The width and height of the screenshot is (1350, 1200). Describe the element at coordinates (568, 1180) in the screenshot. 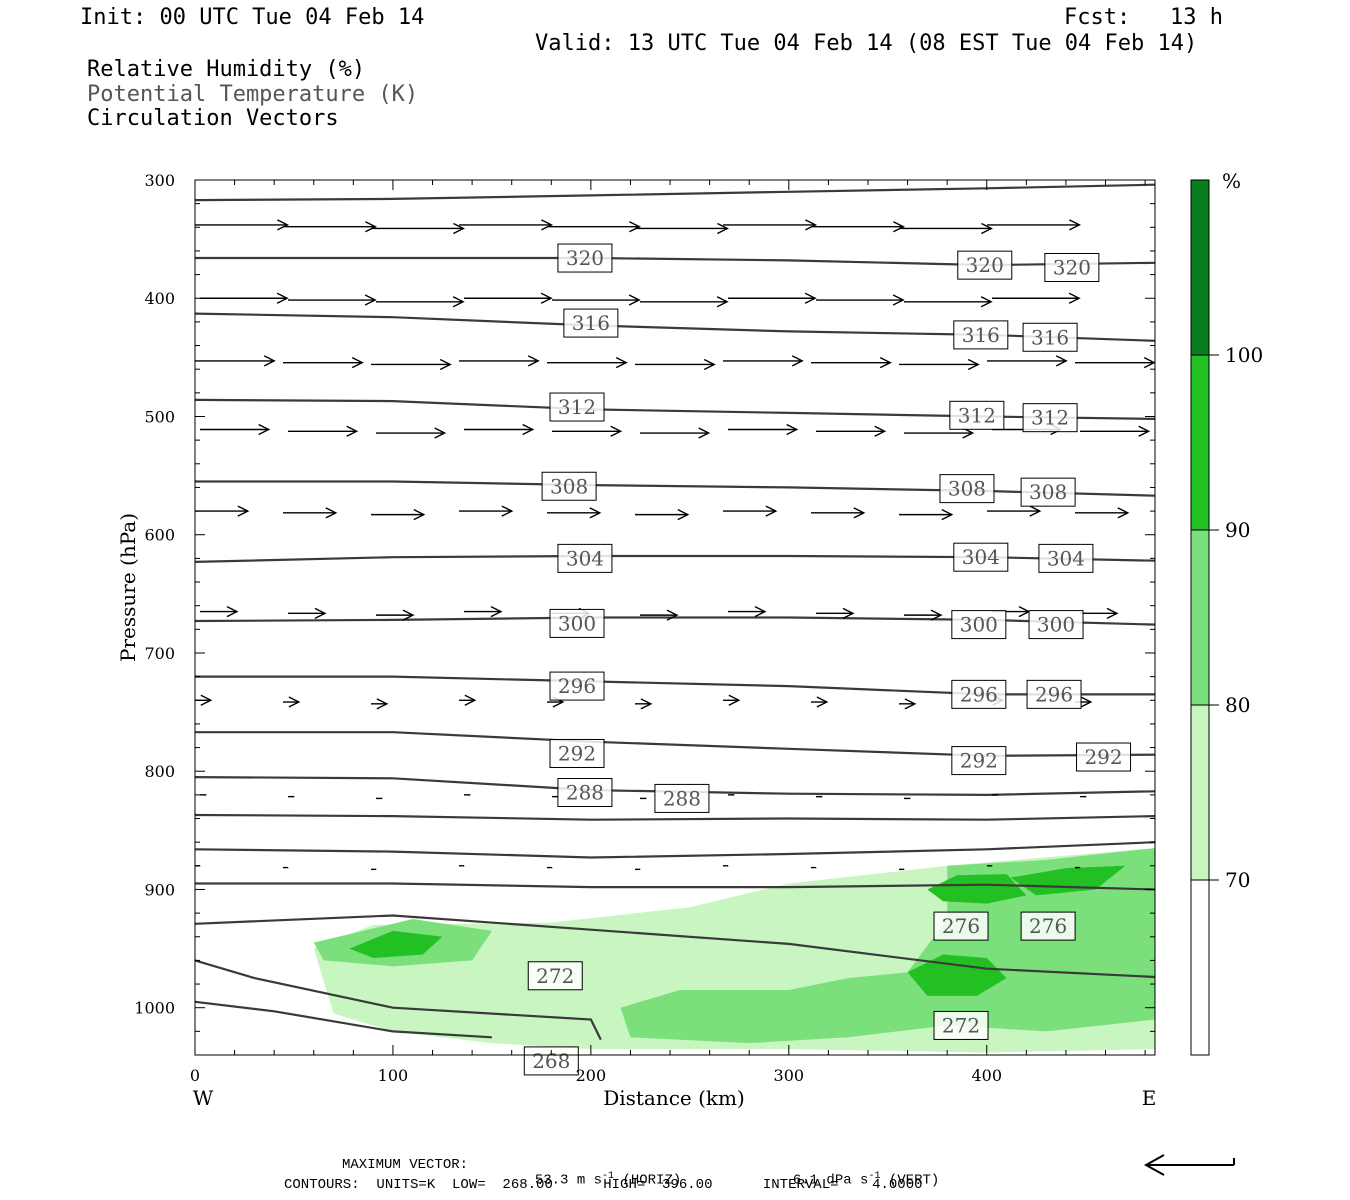

I see `horiz-value: 53.3 m s` at that location.